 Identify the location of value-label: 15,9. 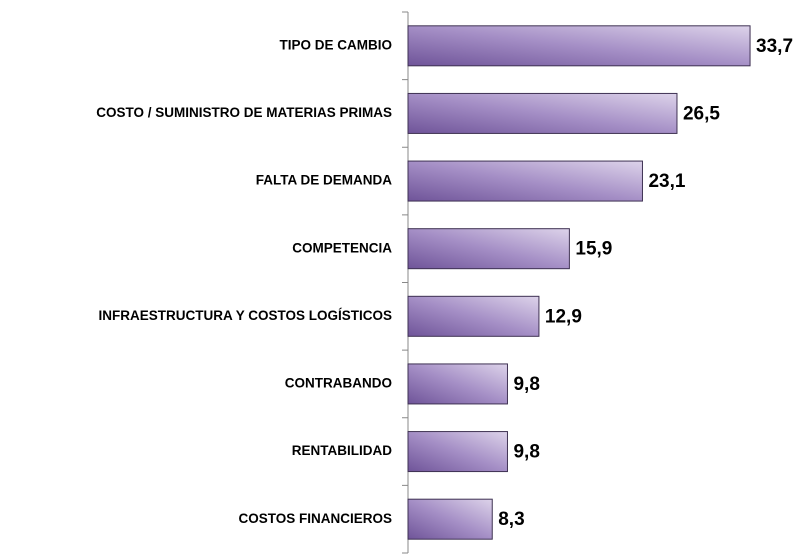
(593, 249).